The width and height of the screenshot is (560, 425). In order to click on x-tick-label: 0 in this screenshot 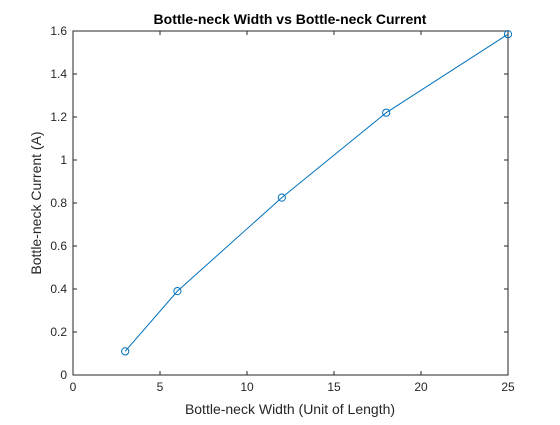, I will do `click(73, 387)`.